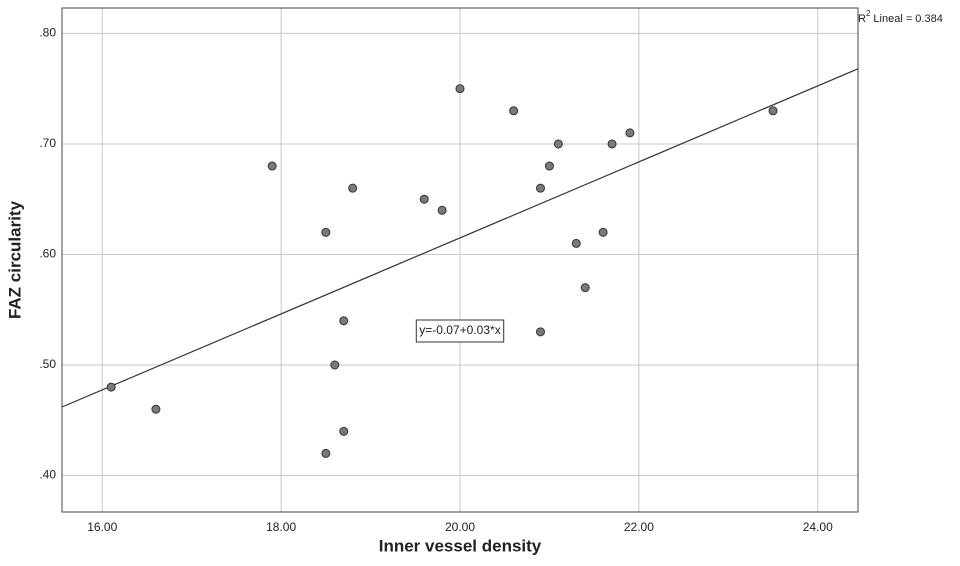 The image size is (960, 566). What do you see at coordinates (14, 259) in the screenshot?
I see `y-axis-label: FAZ circularity` at bounding box center [14, 259].